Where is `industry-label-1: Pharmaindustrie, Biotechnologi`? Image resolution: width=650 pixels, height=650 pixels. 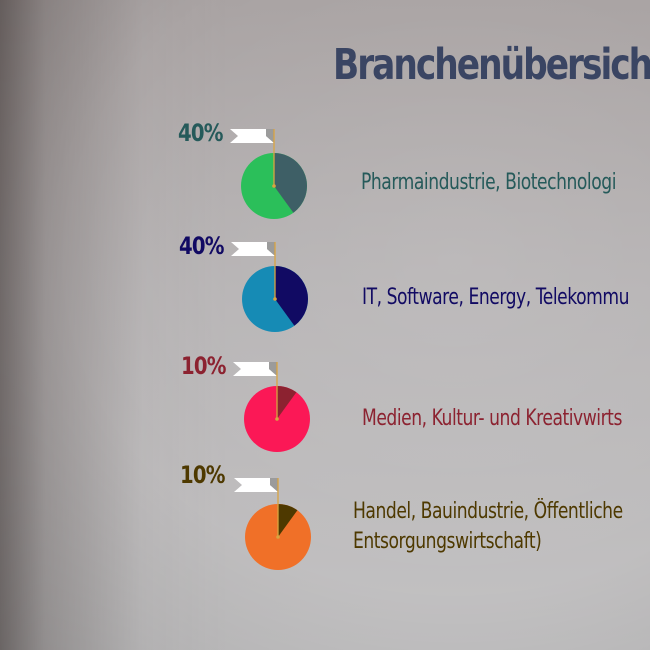 industry-label-1: Pharmaindustrie, Biotechnologi is located at coordinates (488, 183).